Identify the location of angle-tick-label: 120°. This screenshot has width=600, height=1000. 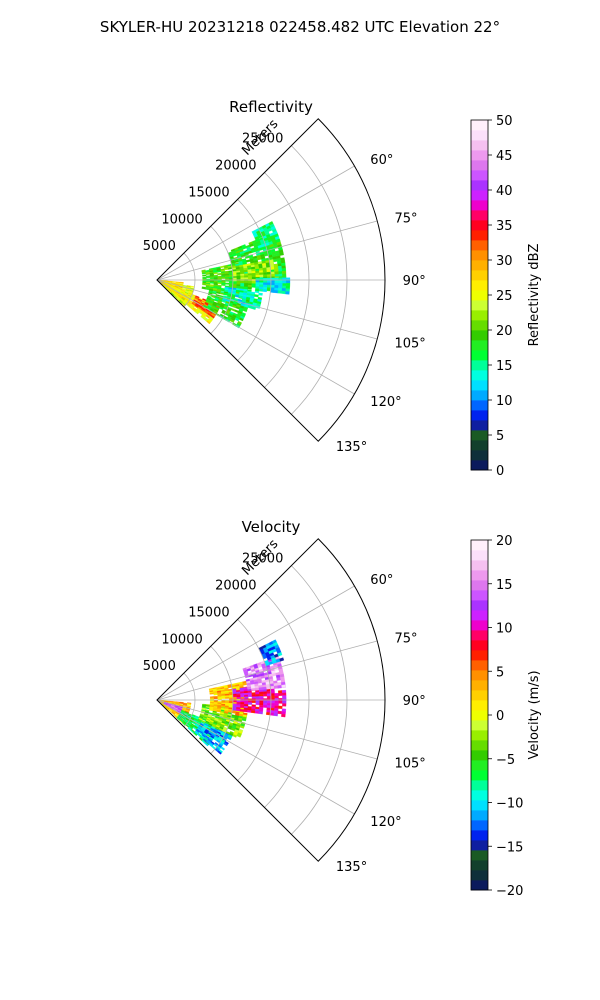
(385, 402).